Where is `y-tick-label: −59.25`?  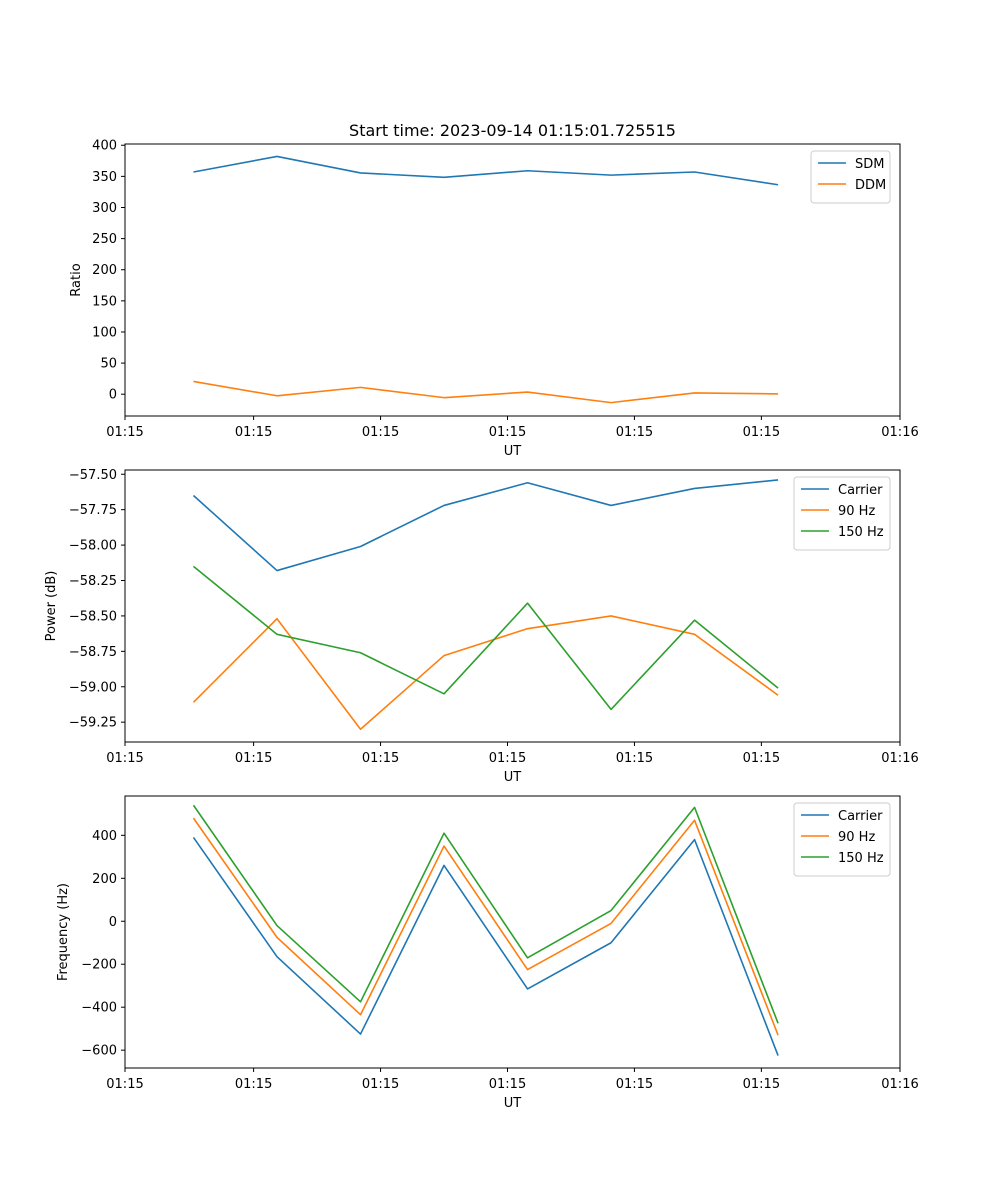 y-tick-label: −59.25 is located at coordinates (93, 723).